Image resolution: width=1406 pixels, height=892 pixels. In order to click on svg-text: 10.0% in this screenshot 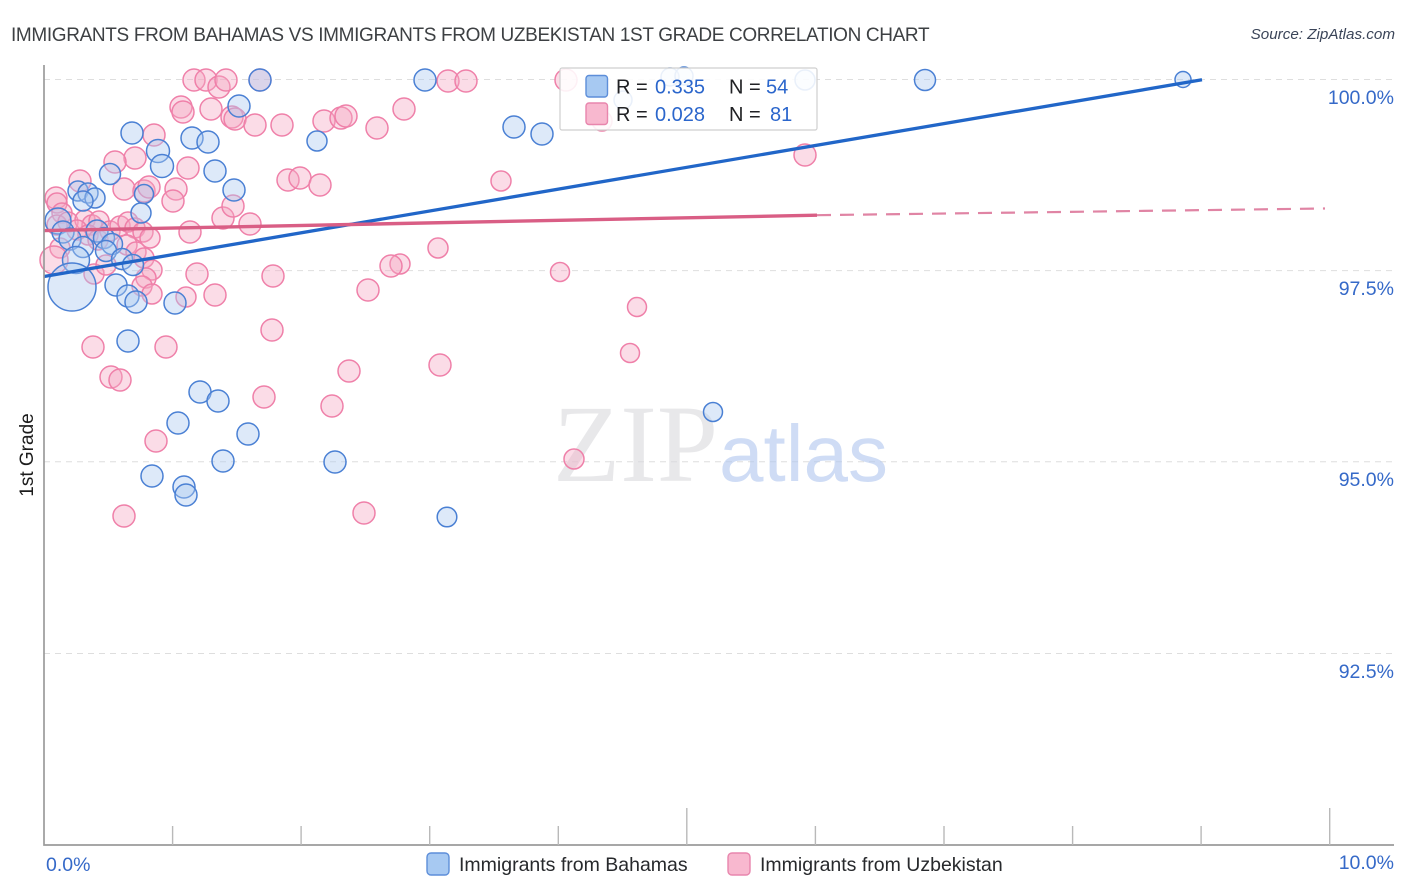, I will do `click(1366, 863)`.